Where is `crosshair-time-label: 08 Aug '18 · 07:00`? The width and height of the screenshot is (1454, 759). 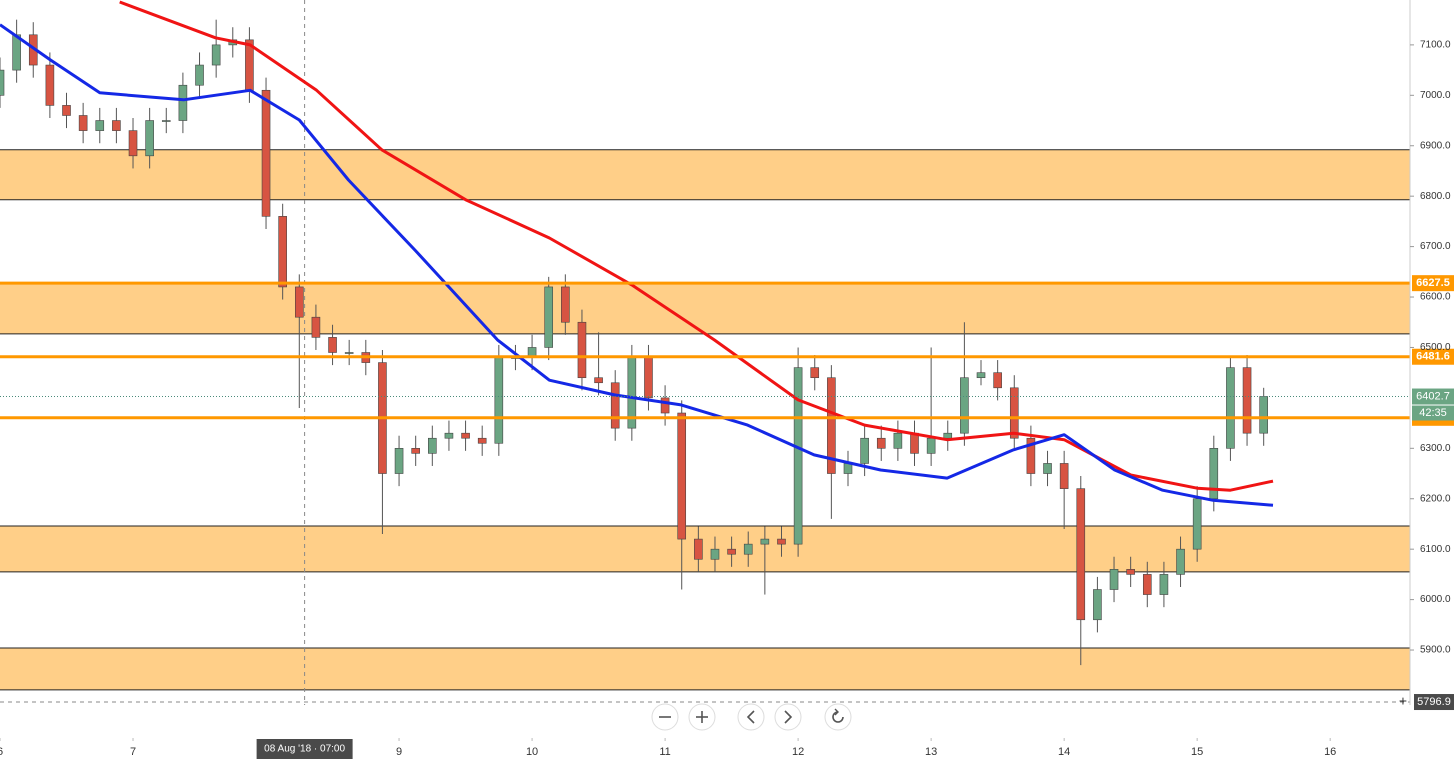 crosshair-time-label: 08 Aug '18 · 07:00 is located at coordinates (304, 749).